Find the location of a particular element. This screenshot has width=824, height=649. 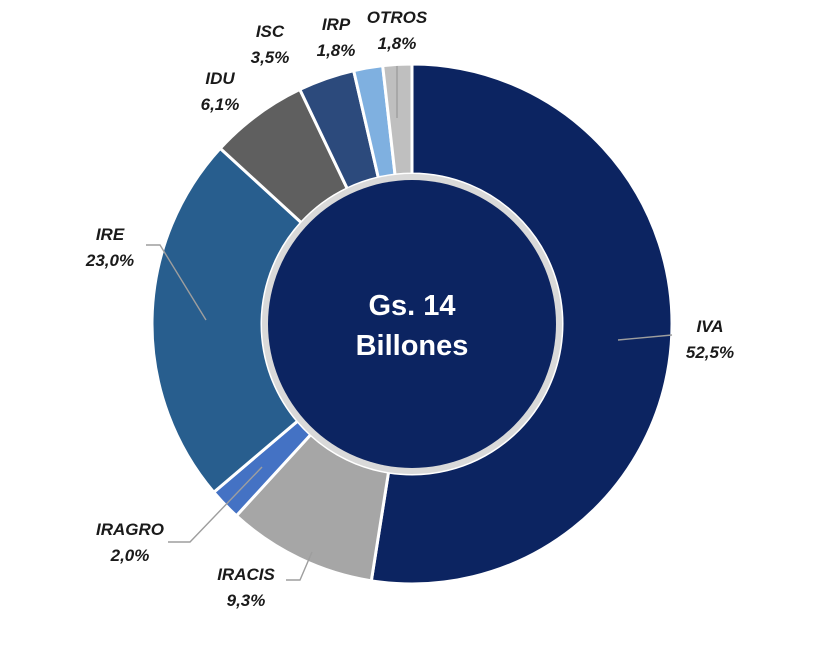

slice-label-iracis: IRACIS is located at coordinates (246, 574).